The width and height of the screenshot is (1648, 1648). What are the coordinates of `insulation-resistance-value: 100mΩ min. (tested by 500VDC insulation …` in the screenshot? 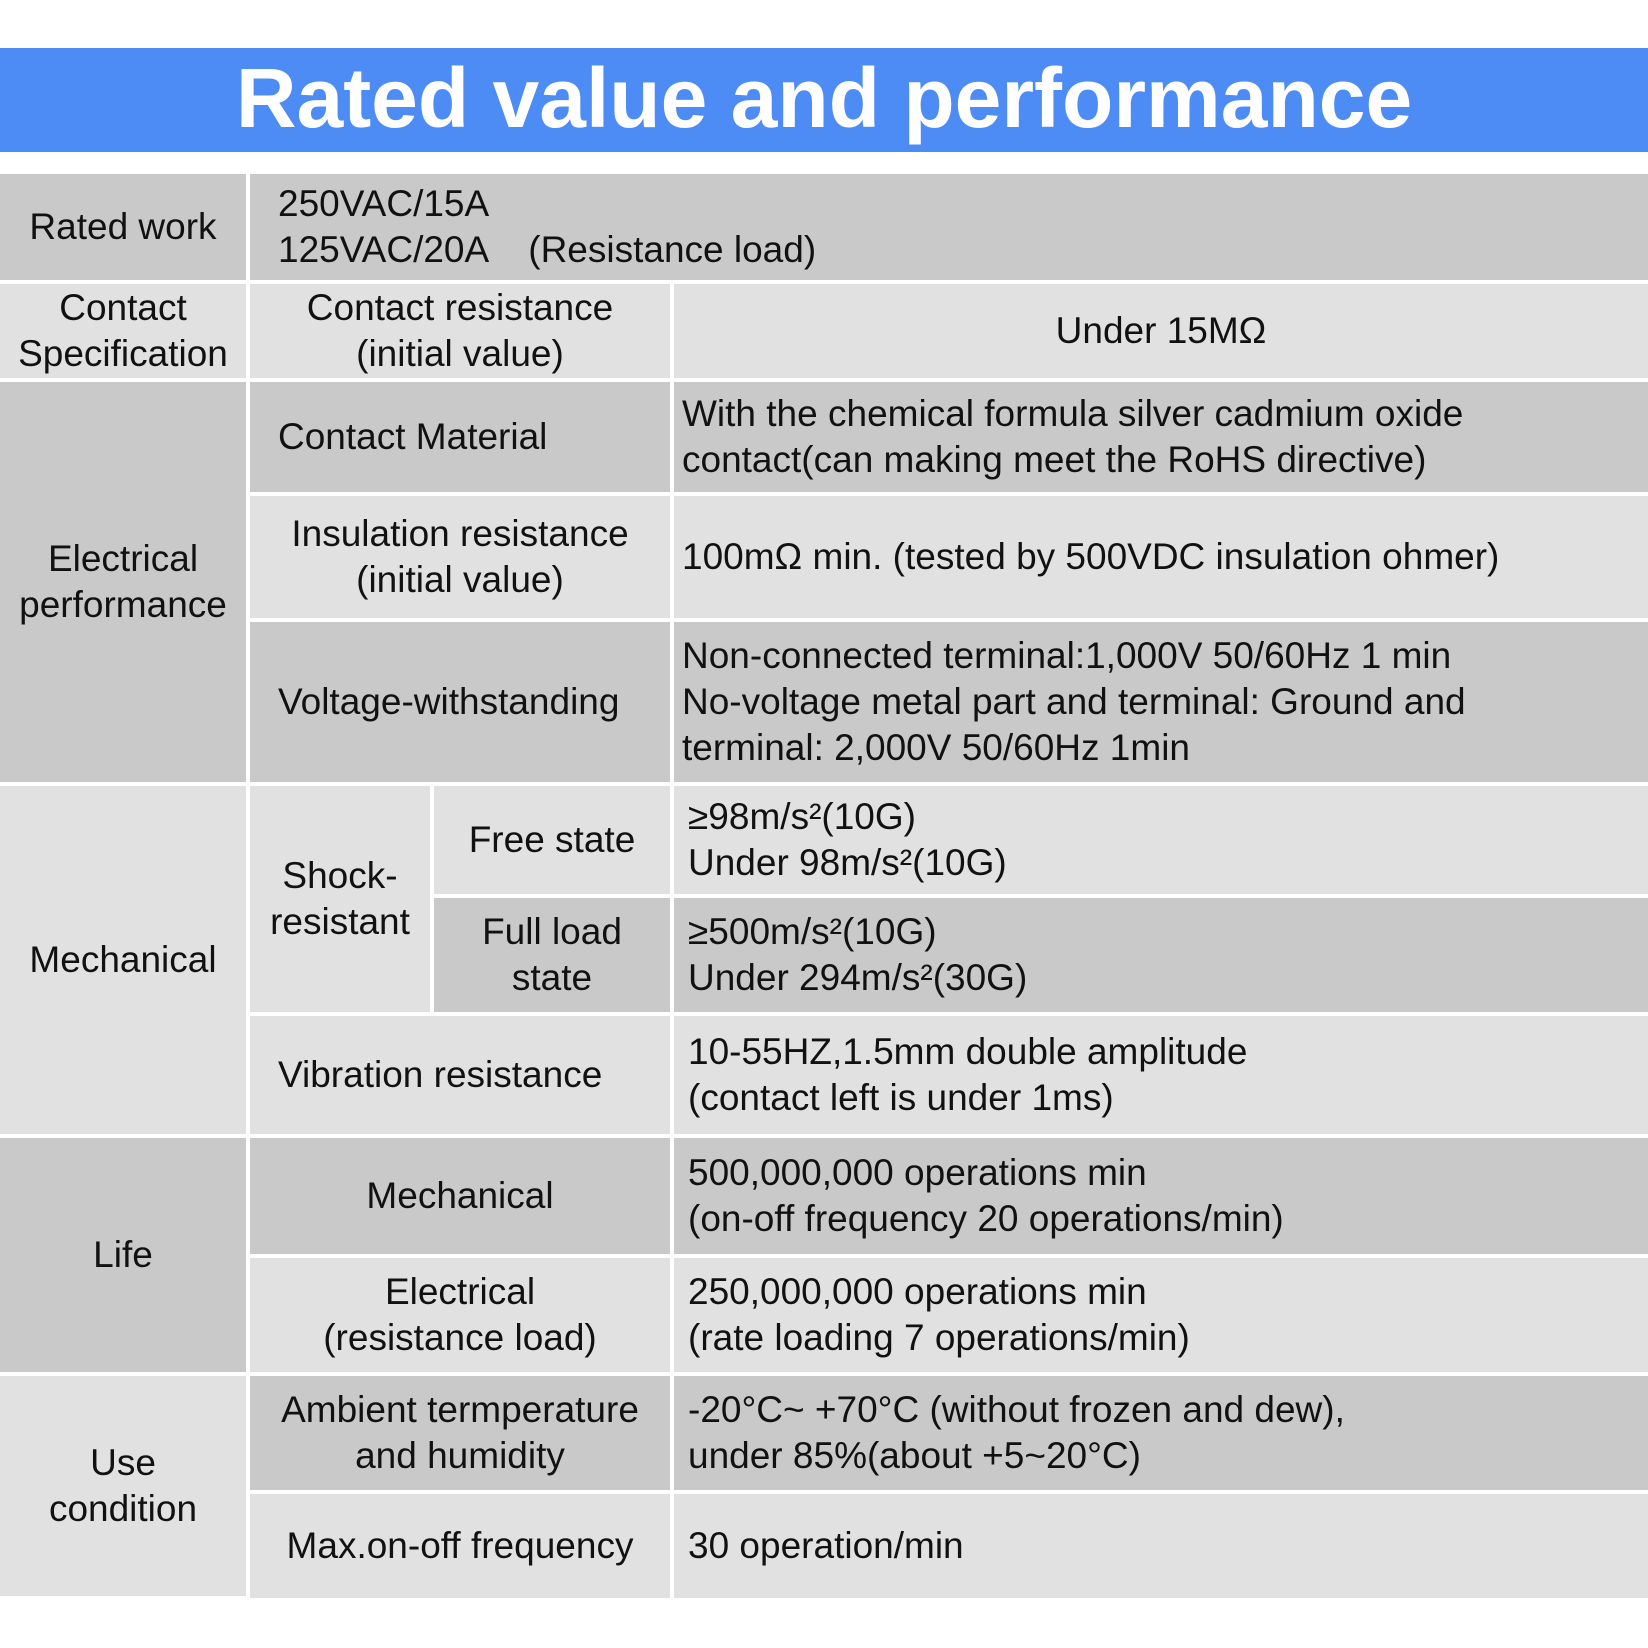 It's located at (1158, 557).